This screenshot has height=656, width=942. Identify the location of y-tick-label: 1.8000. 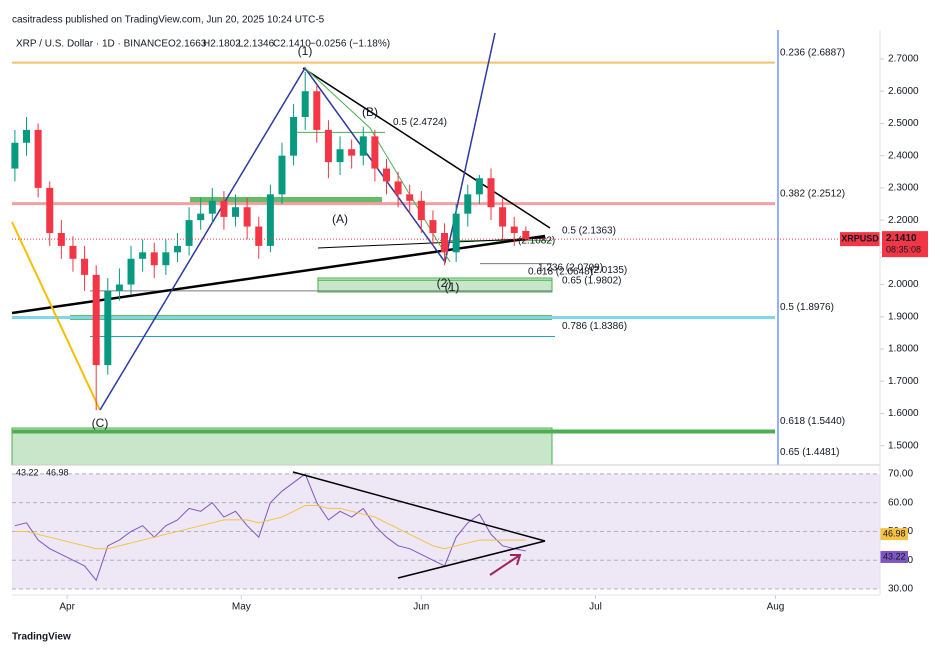
(903, 349).